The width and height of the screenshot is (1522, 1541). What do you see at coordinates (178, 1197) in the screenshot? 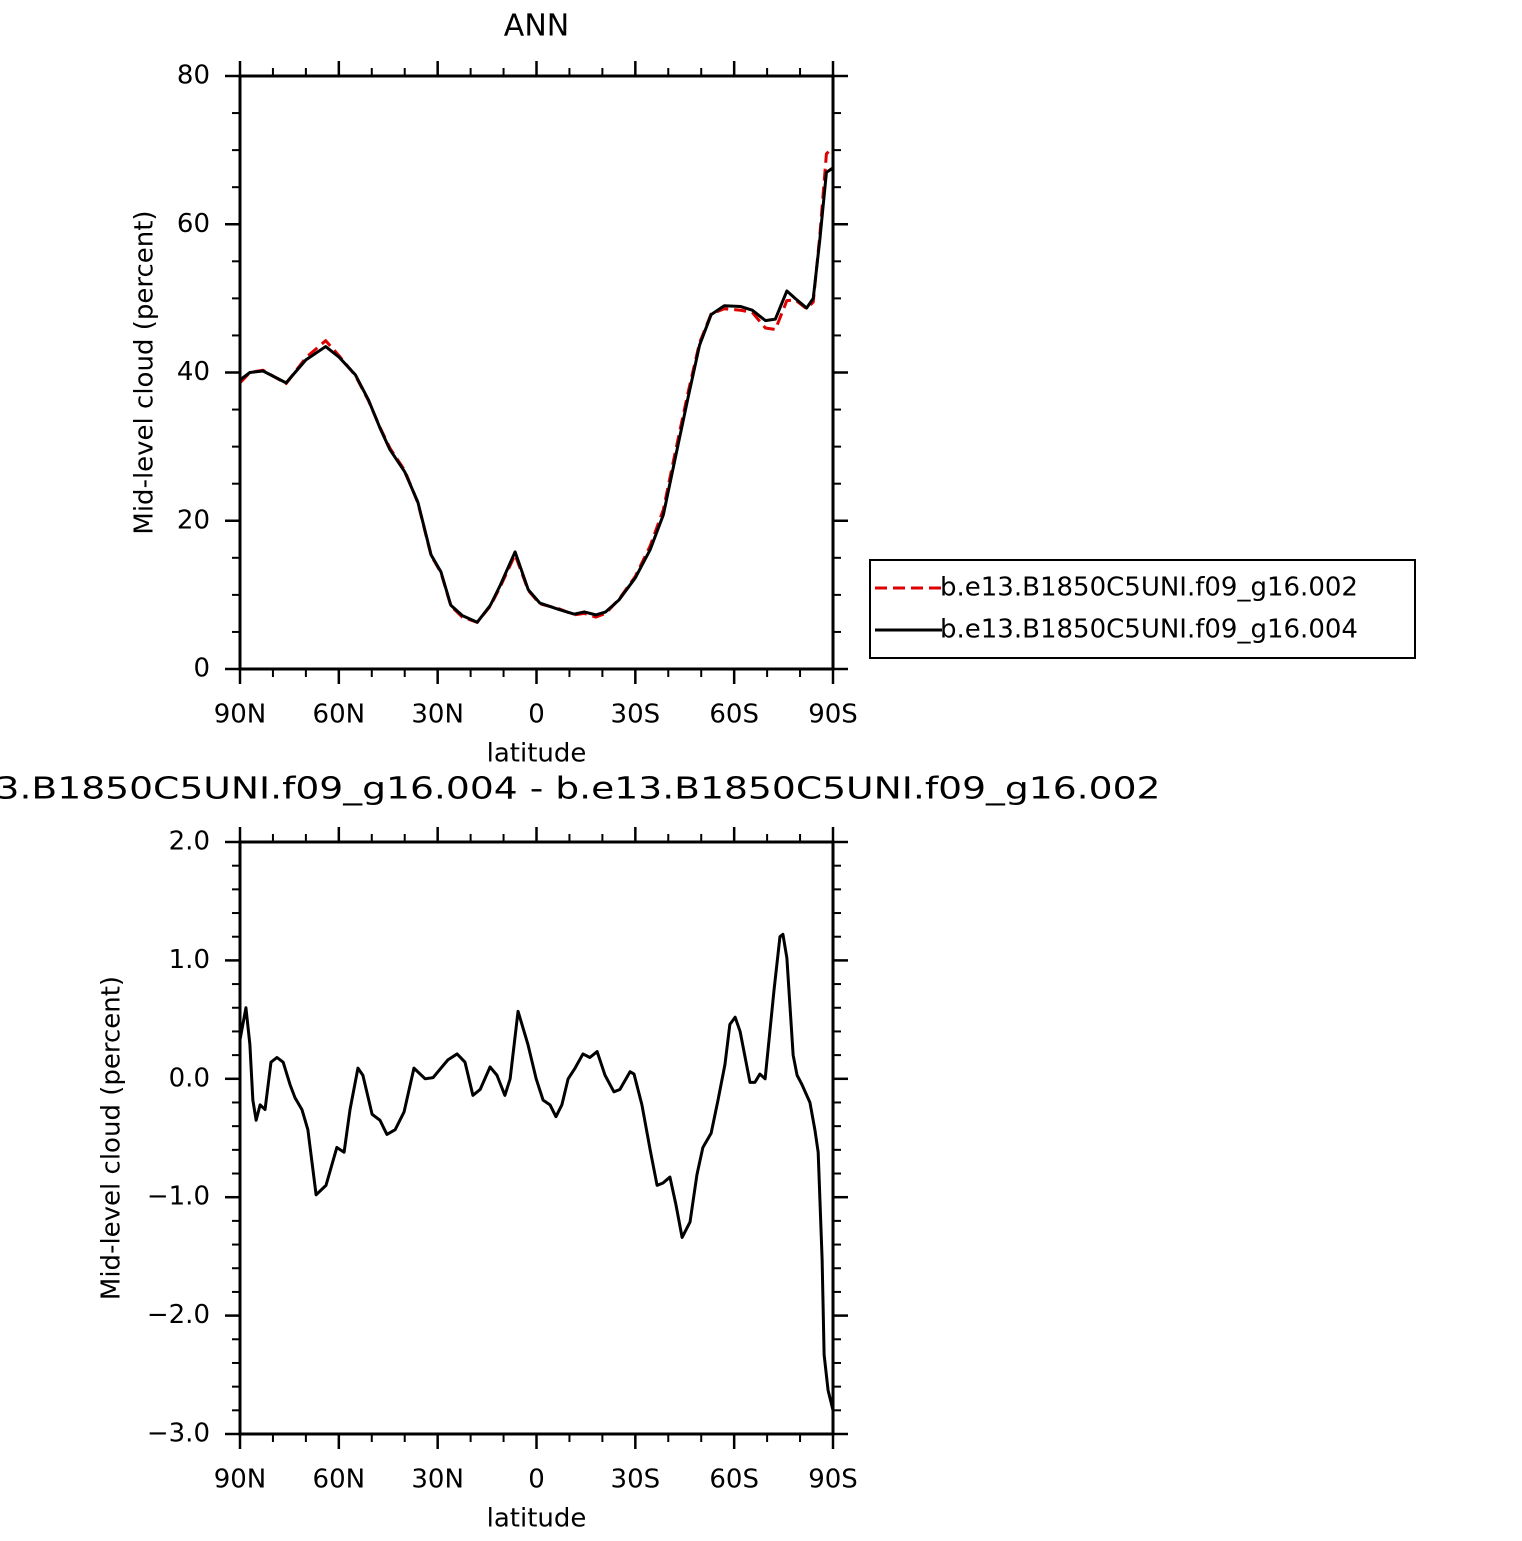
I see `y-tick-label: −1.0` at bounding box center [178, 1197].